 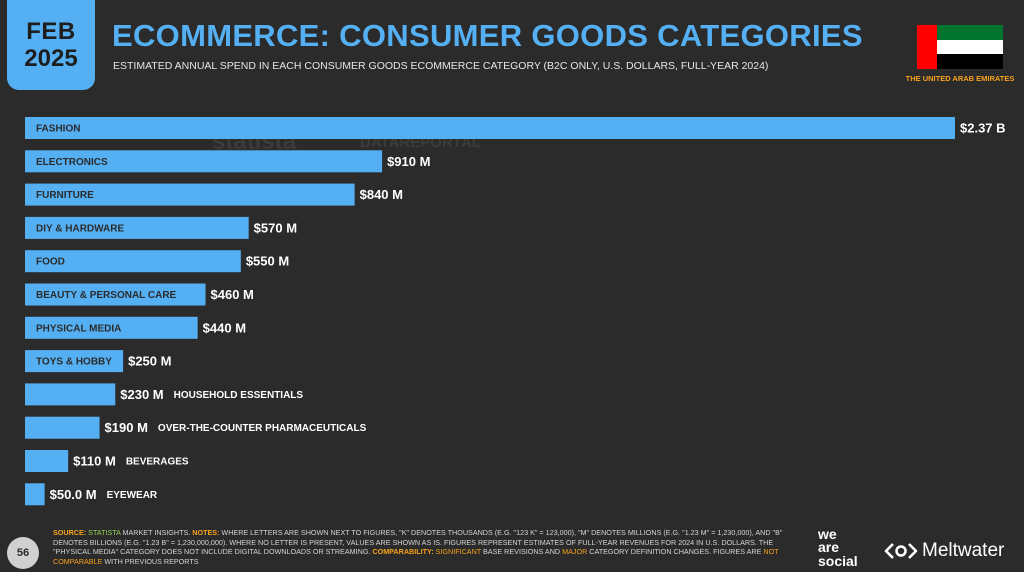 What do you see at coordinates (78, 328) in the screenshot?
I see `category-label-physical-media: PHYSICAL MEDIA` at bounding box center [78, 328].